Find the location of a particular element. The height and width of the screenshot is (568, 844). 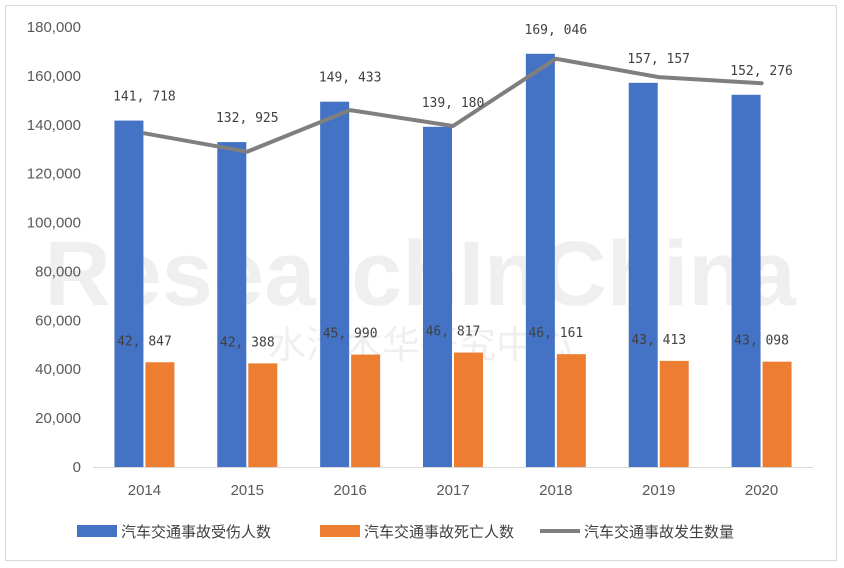

x-tick-label: 2020 is located at coordinates (761, 490).